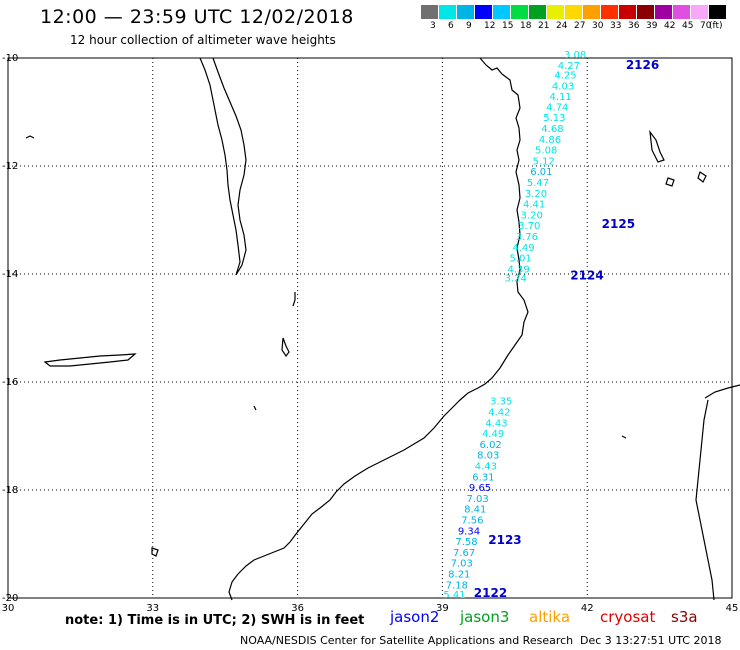  I want to click on swh-value: 8.41, so click(475, 510).